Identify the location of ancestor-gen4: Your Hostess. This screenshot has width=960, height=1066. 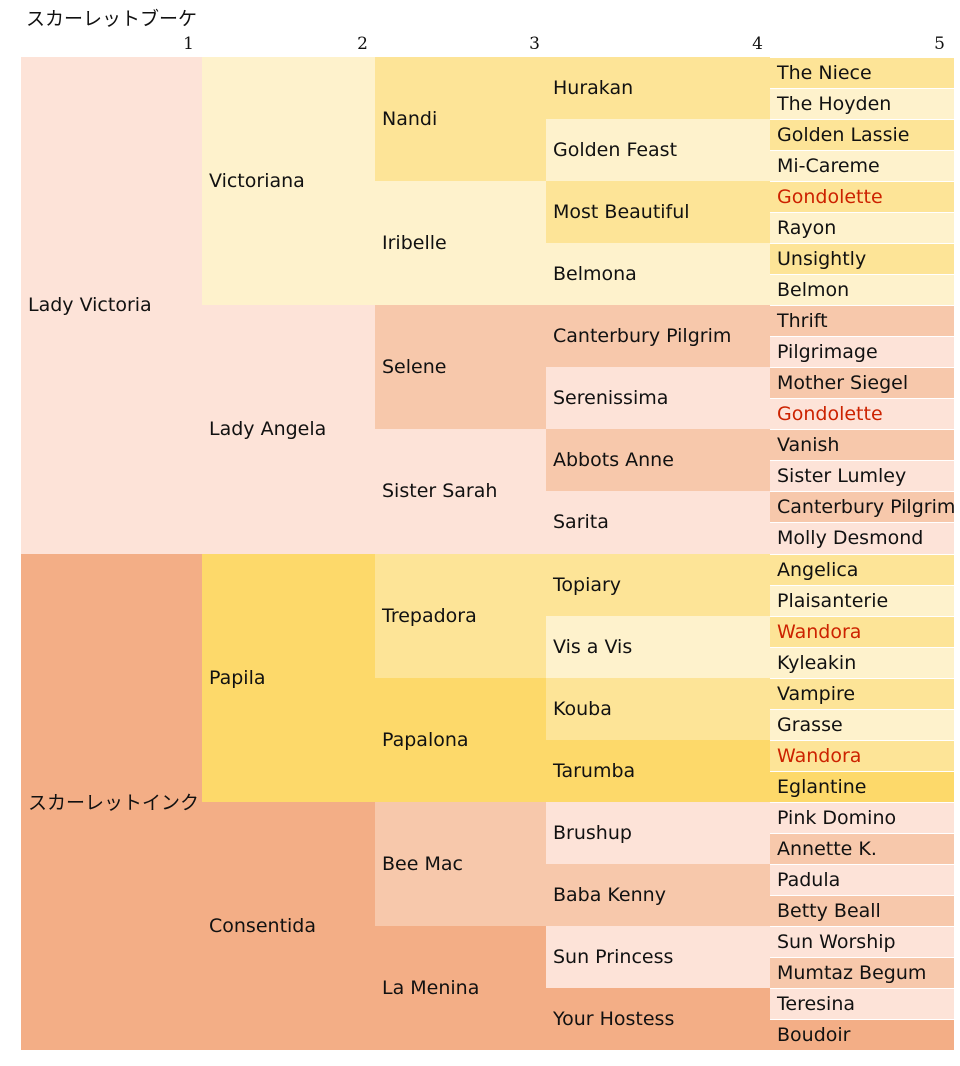
(658, 1018).